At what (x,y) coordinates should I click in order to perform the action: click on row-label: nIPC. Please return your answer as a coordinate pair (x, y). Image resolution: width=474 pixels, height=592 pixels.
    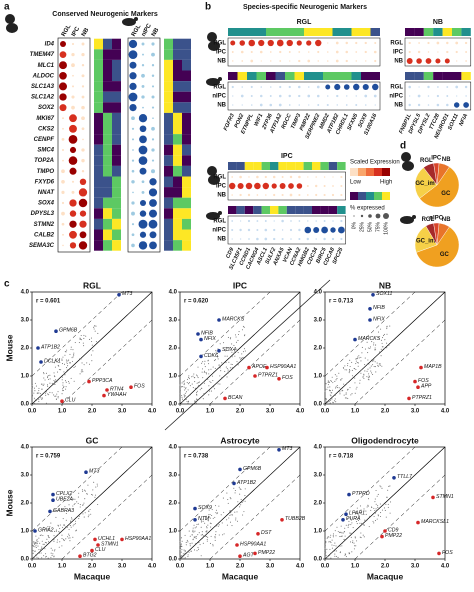
    Looking at the image, I should click on (219, 97).